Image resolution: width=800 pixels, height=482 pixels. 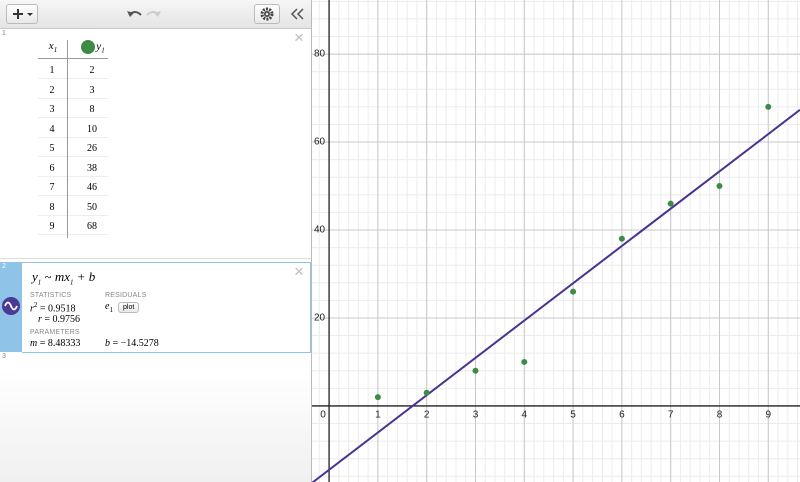 I want to click on regression-formula: y1 ~ mx1 + b, so click(x=63, y=278).